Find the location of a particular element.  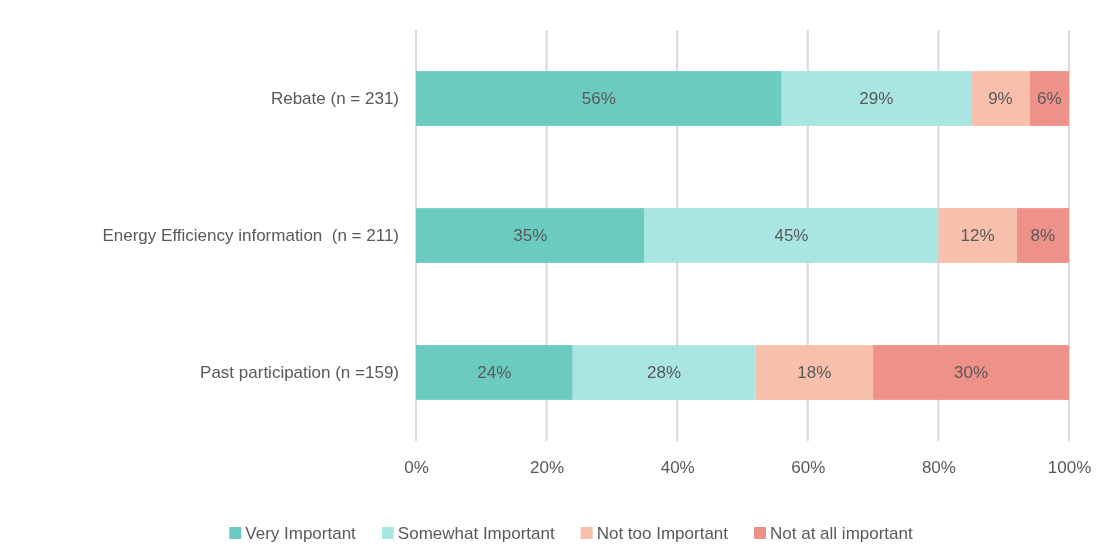

legend-label: Not at all important is located at coordinates (841, 533).